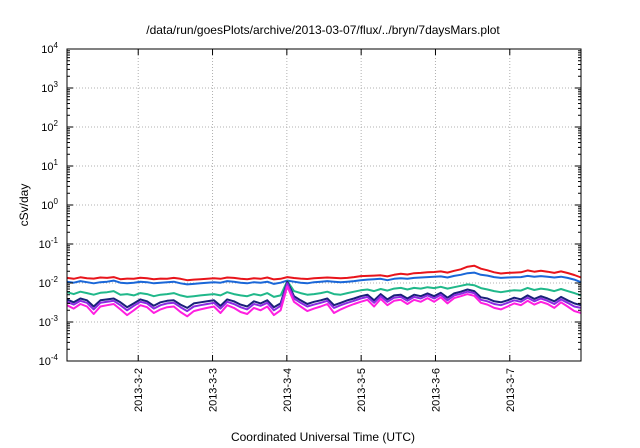  I want to click on y-axis-label: cSv/day, so click(24, 205).